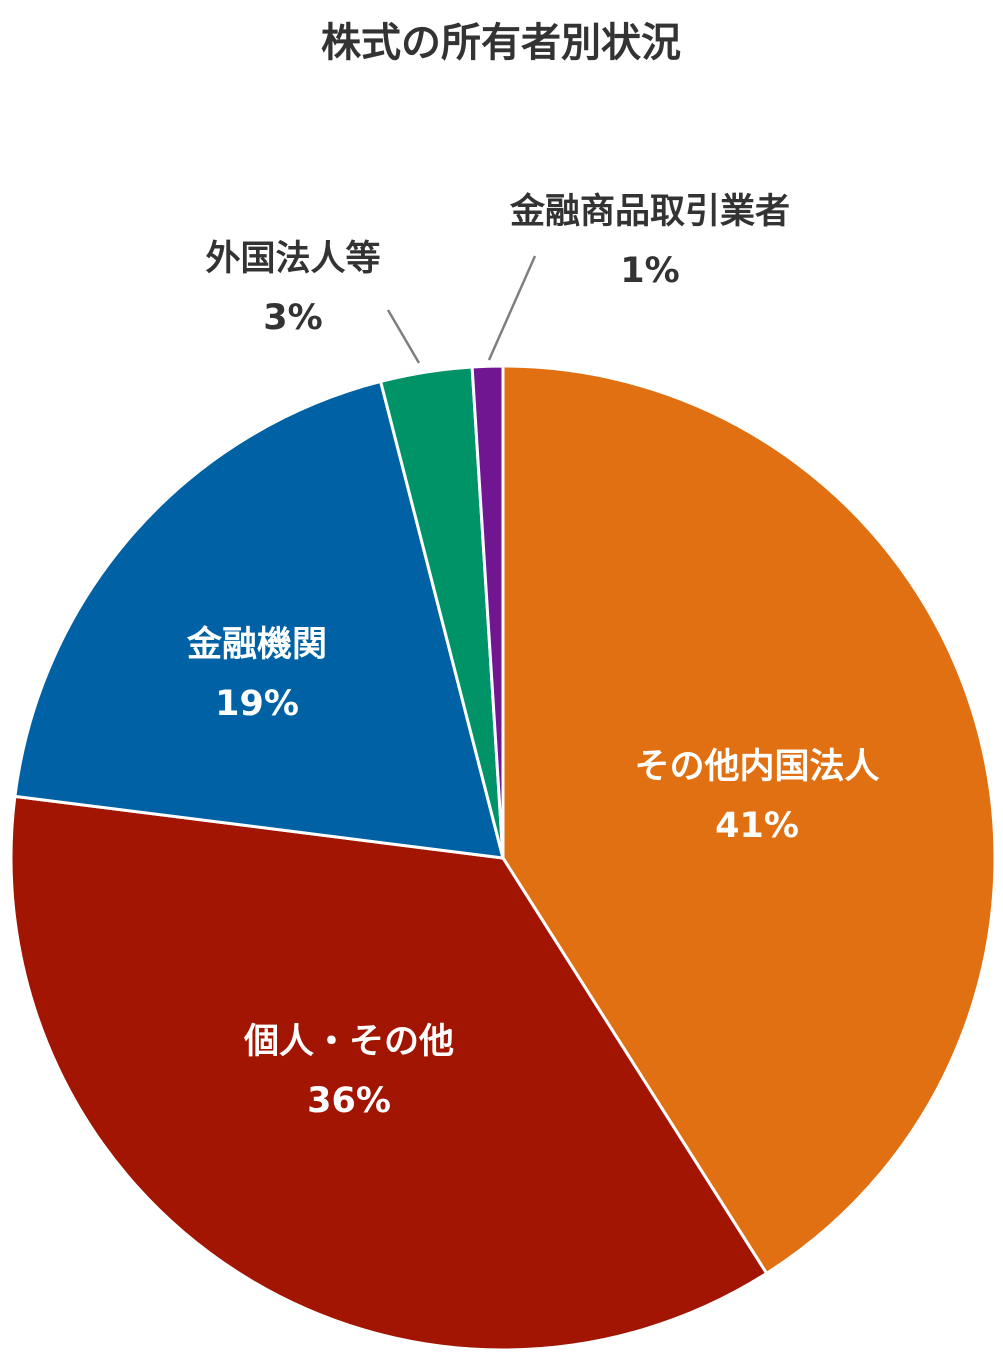 The height and width of the screenshot is (1362, 1003). I want to click on slice-name-label: 金融機関, so click(256, 644).